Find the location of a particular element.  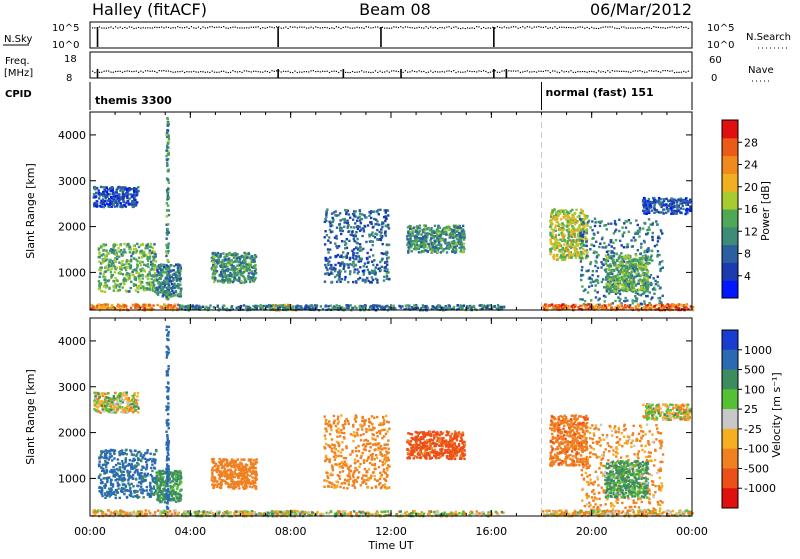

nsky-tick-top: 10^5 is located at coordinates (65, 28).